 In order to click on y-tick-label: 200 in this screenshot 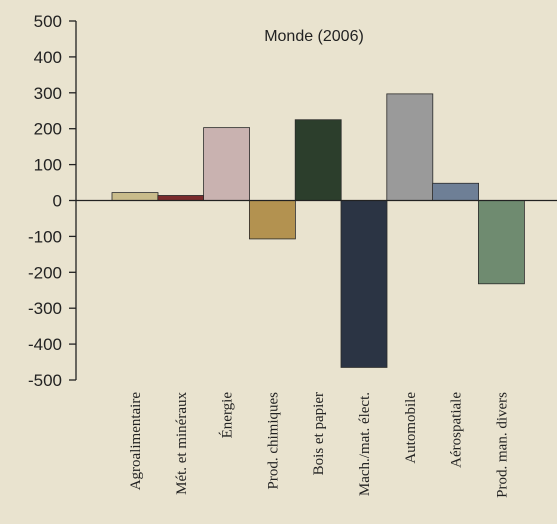, I will do `click(48, 129)`.